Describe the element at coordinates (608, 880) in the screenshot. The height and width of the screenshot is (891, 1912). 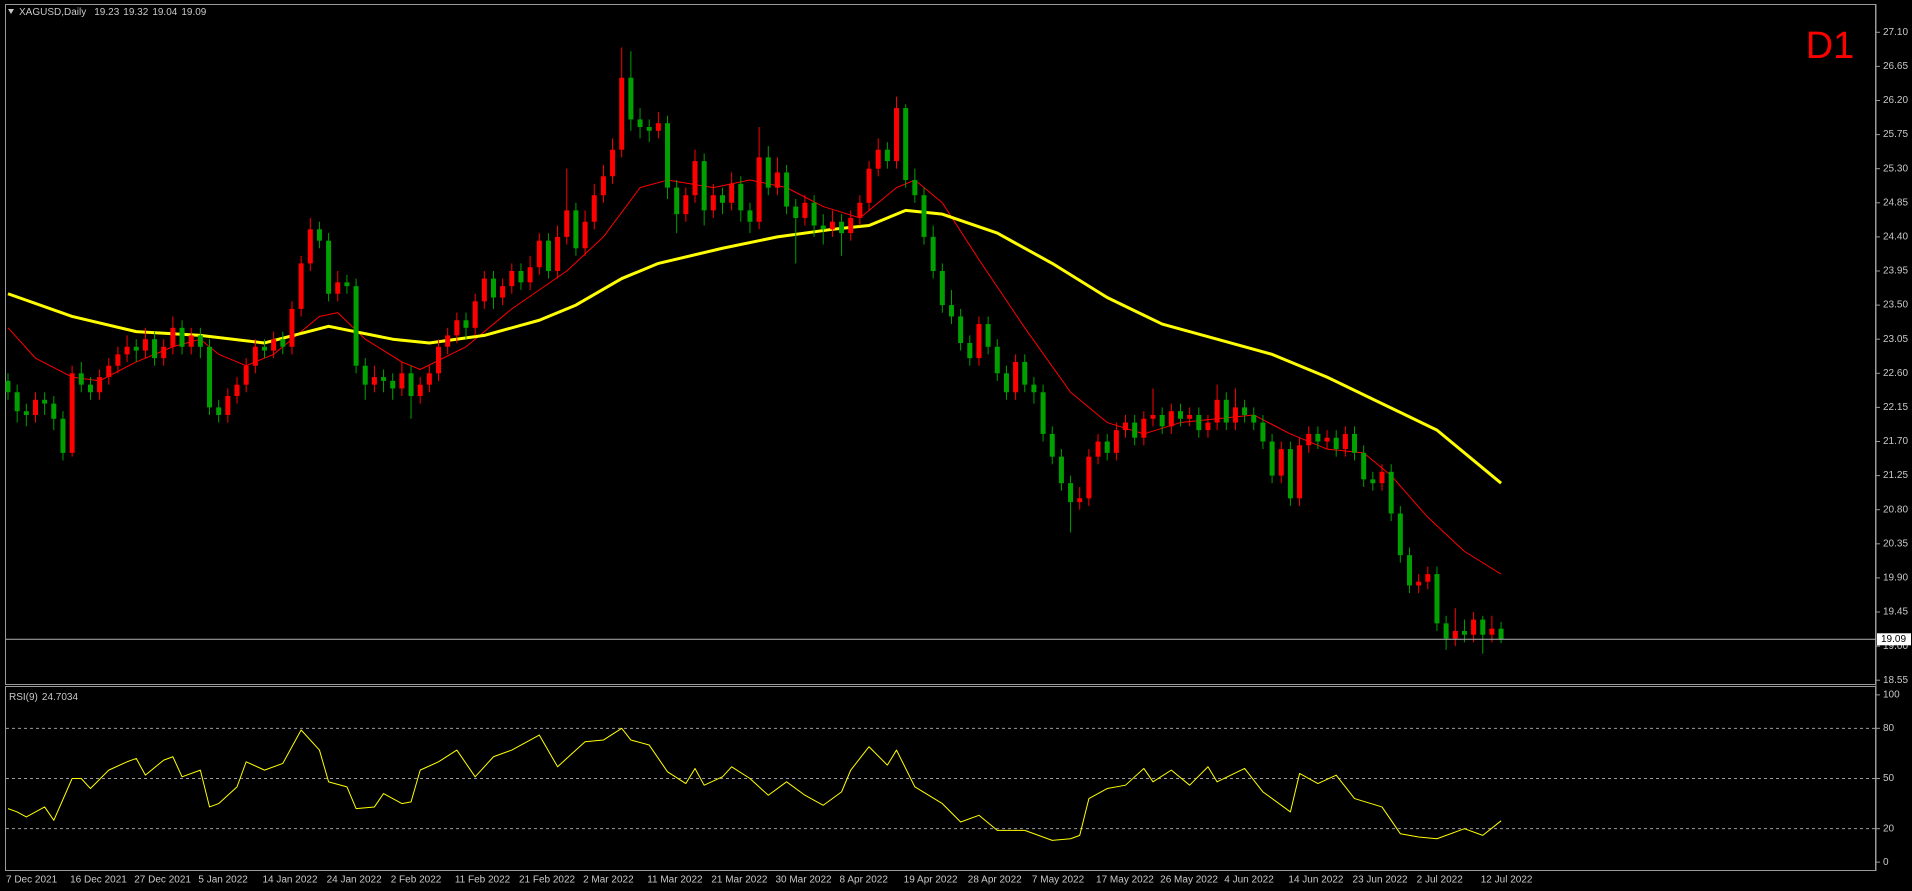
I see `x-tick-label: 2 Mar 2022` at that location.